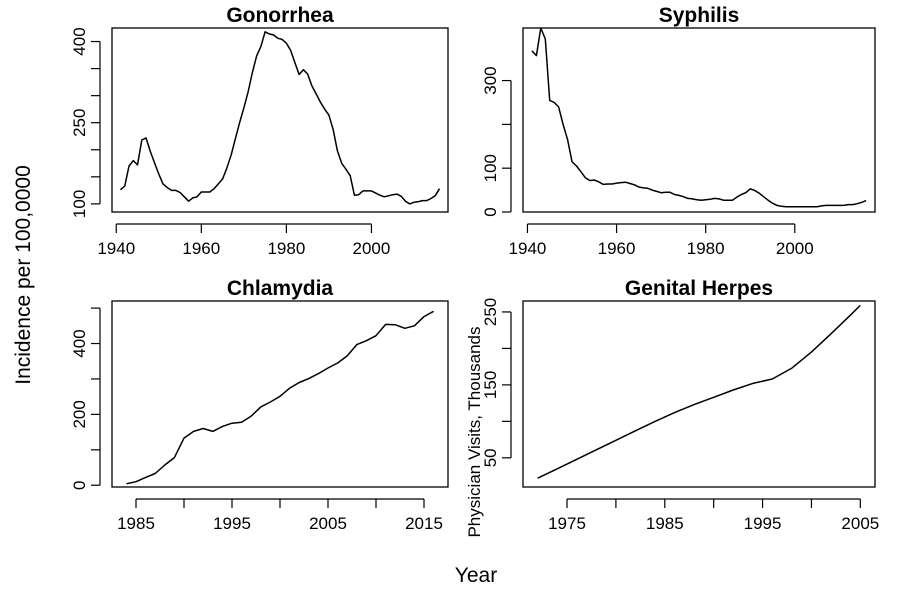  I want to click on x-tick-label: 1975, so click(567, 523).